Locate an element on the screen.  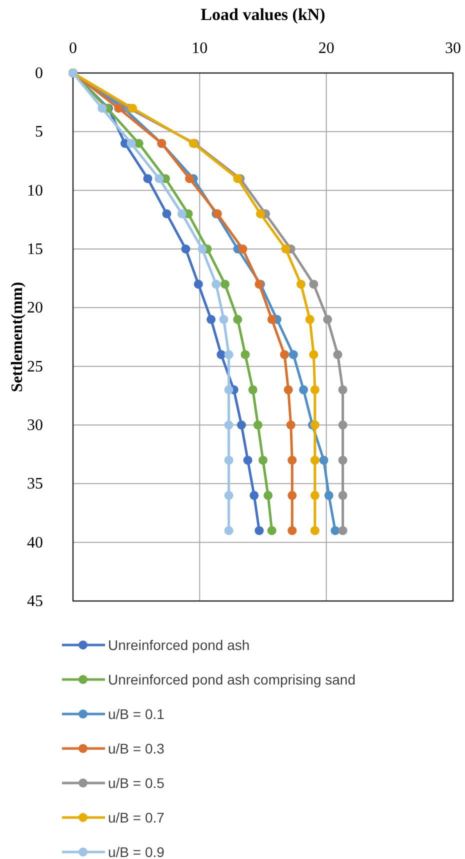
legend-label: u/B = 0.7 is located at coordinates (136, 818).